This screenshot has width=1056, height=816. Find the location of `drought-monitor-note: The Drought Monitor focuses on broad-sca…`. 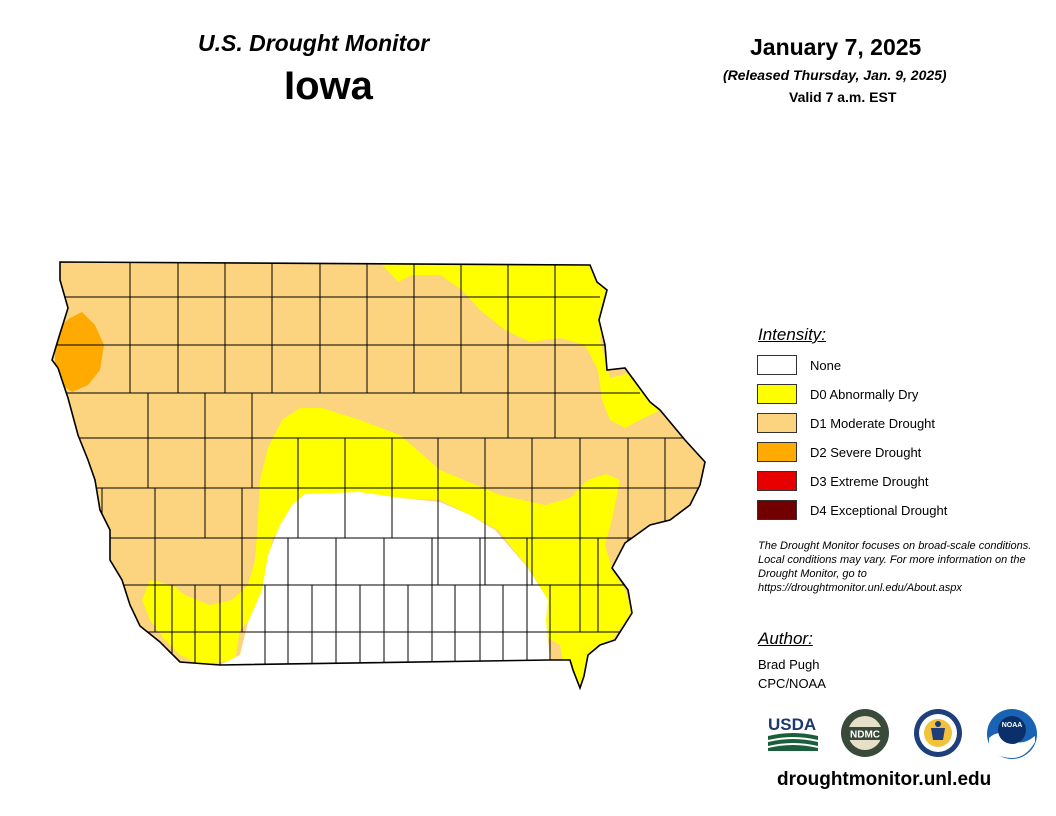

drought-monitor-note: The Drought Monitor focuses on broad-sca… is located at coordinates (895, 567).